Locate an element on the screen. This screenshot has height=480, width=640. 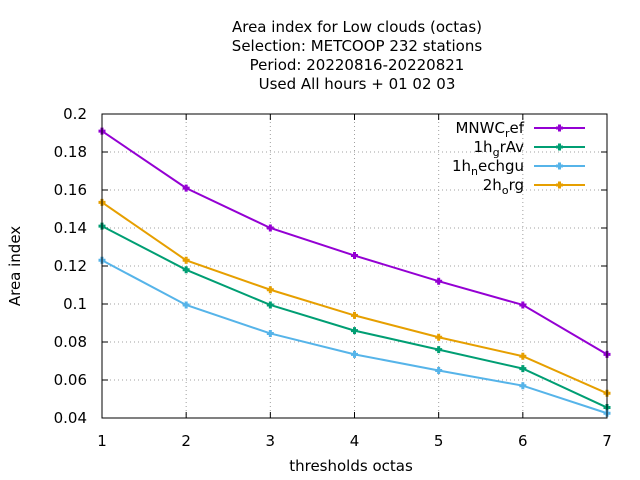
title-line-3: Period: 20220816-20220821 is located at coordinates (357, 65).